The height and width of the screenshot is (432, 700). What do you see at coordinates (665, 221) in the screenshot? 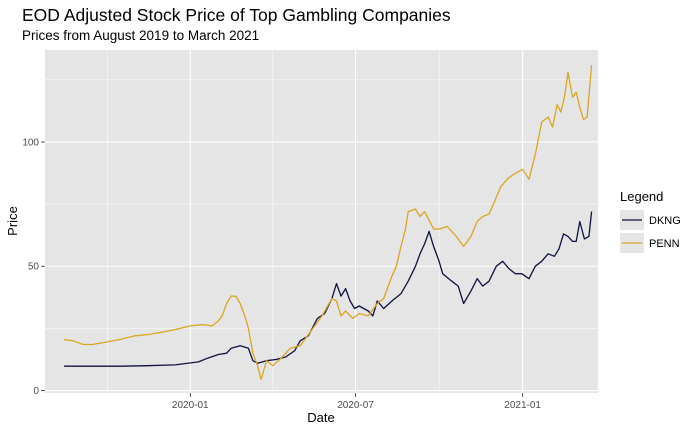
I see `legend-label-dkng: DKNG` at bounding box center [665, 221].